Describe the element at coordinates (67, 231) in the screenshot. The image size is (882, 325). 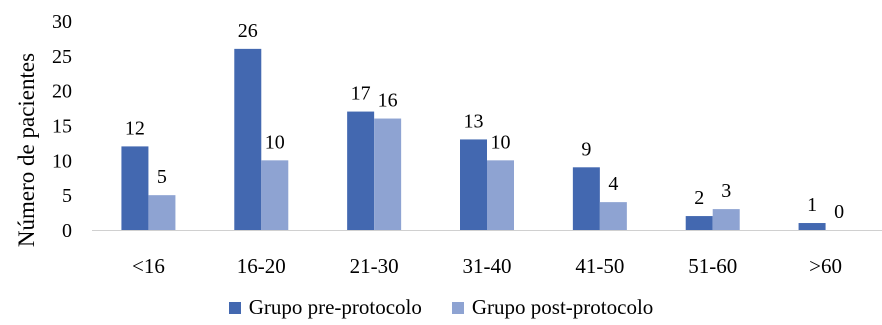
I see `y-tick-label: 0` at that location.